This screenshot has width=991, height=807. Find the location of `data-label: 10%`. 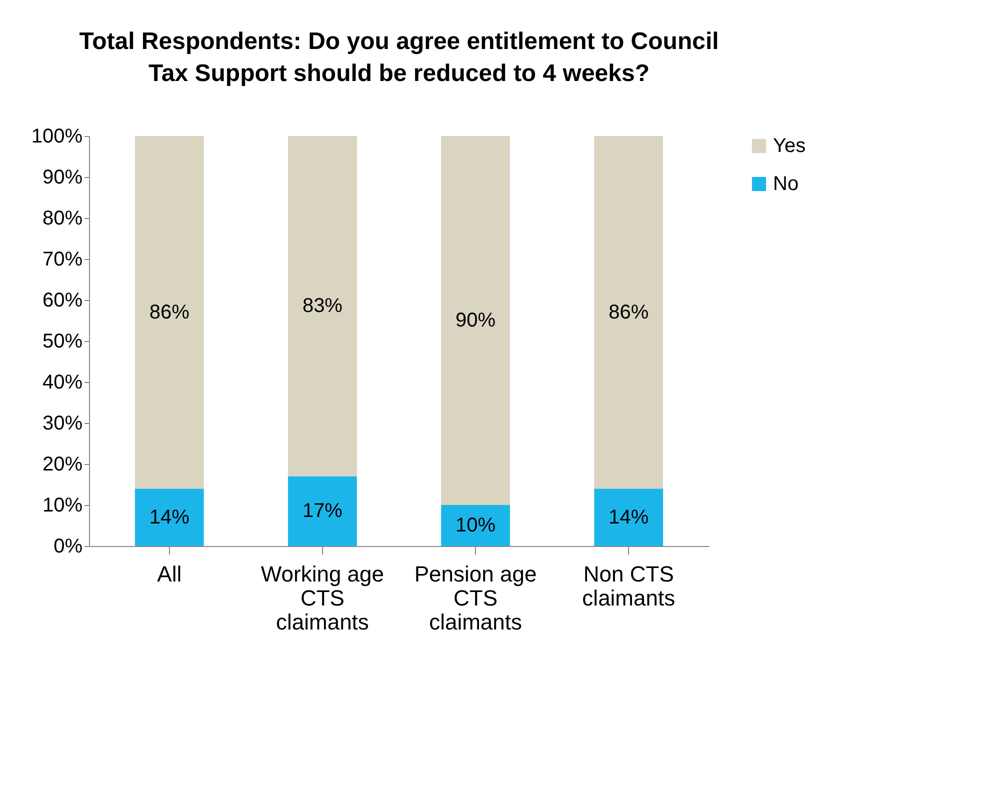

data-label: 10% is located at coordinates (476, 525).